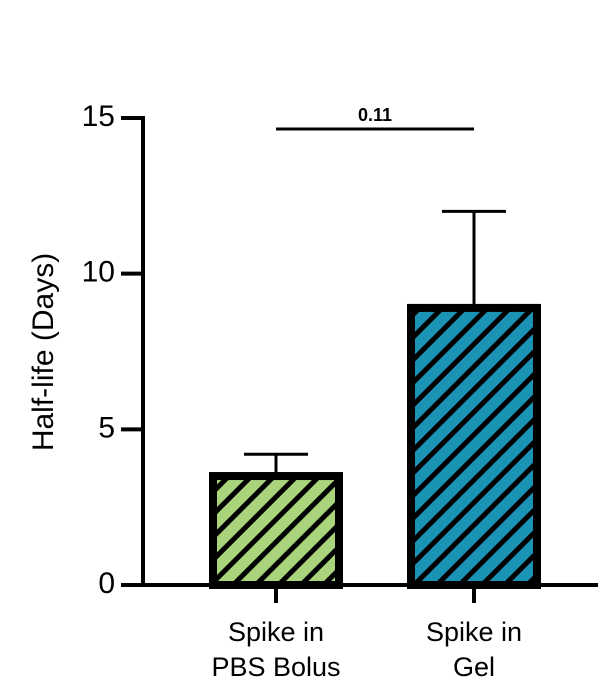  What do you see at coordinates (275, 667) in the screenshot?
I see `x-tick-label: PBS Bolus` at bounding box center [275, 667].